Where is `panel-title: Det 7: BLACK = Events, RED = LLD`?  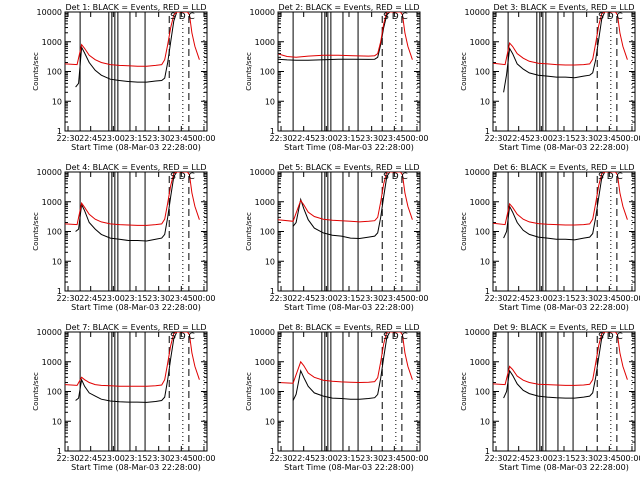
panel-title: Det 7: BLACK = Events, RED = LLD is located at coordinates (136, 327).